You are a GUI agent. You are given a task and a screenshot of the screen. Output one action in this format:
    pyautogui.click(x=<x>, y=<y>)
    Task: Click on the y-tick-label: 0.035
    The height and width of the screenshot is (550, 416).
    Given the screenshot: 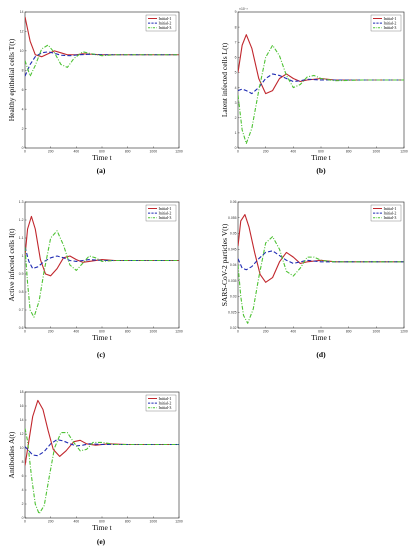 What is the action you would take?
    pyautogui.click(x=232, y=281)
    